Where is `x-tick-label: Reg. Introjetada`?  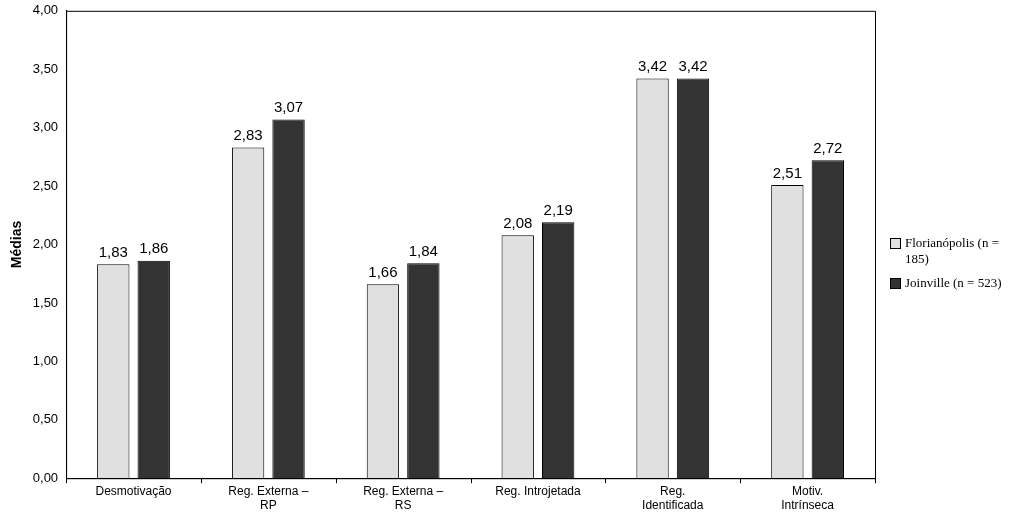 x-tick-label: Reg. Introjetada is located at coordinates (538, 490).